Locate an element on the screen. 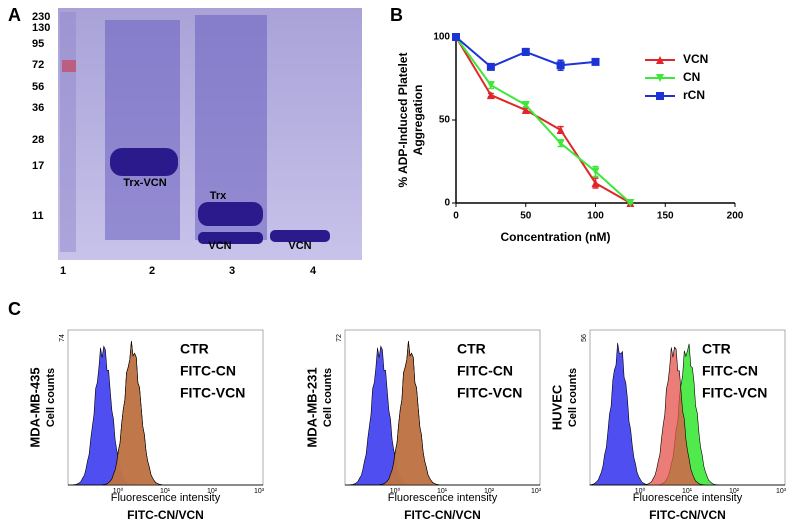  plot-ymax: 56 is located at coordinates (584, 338).